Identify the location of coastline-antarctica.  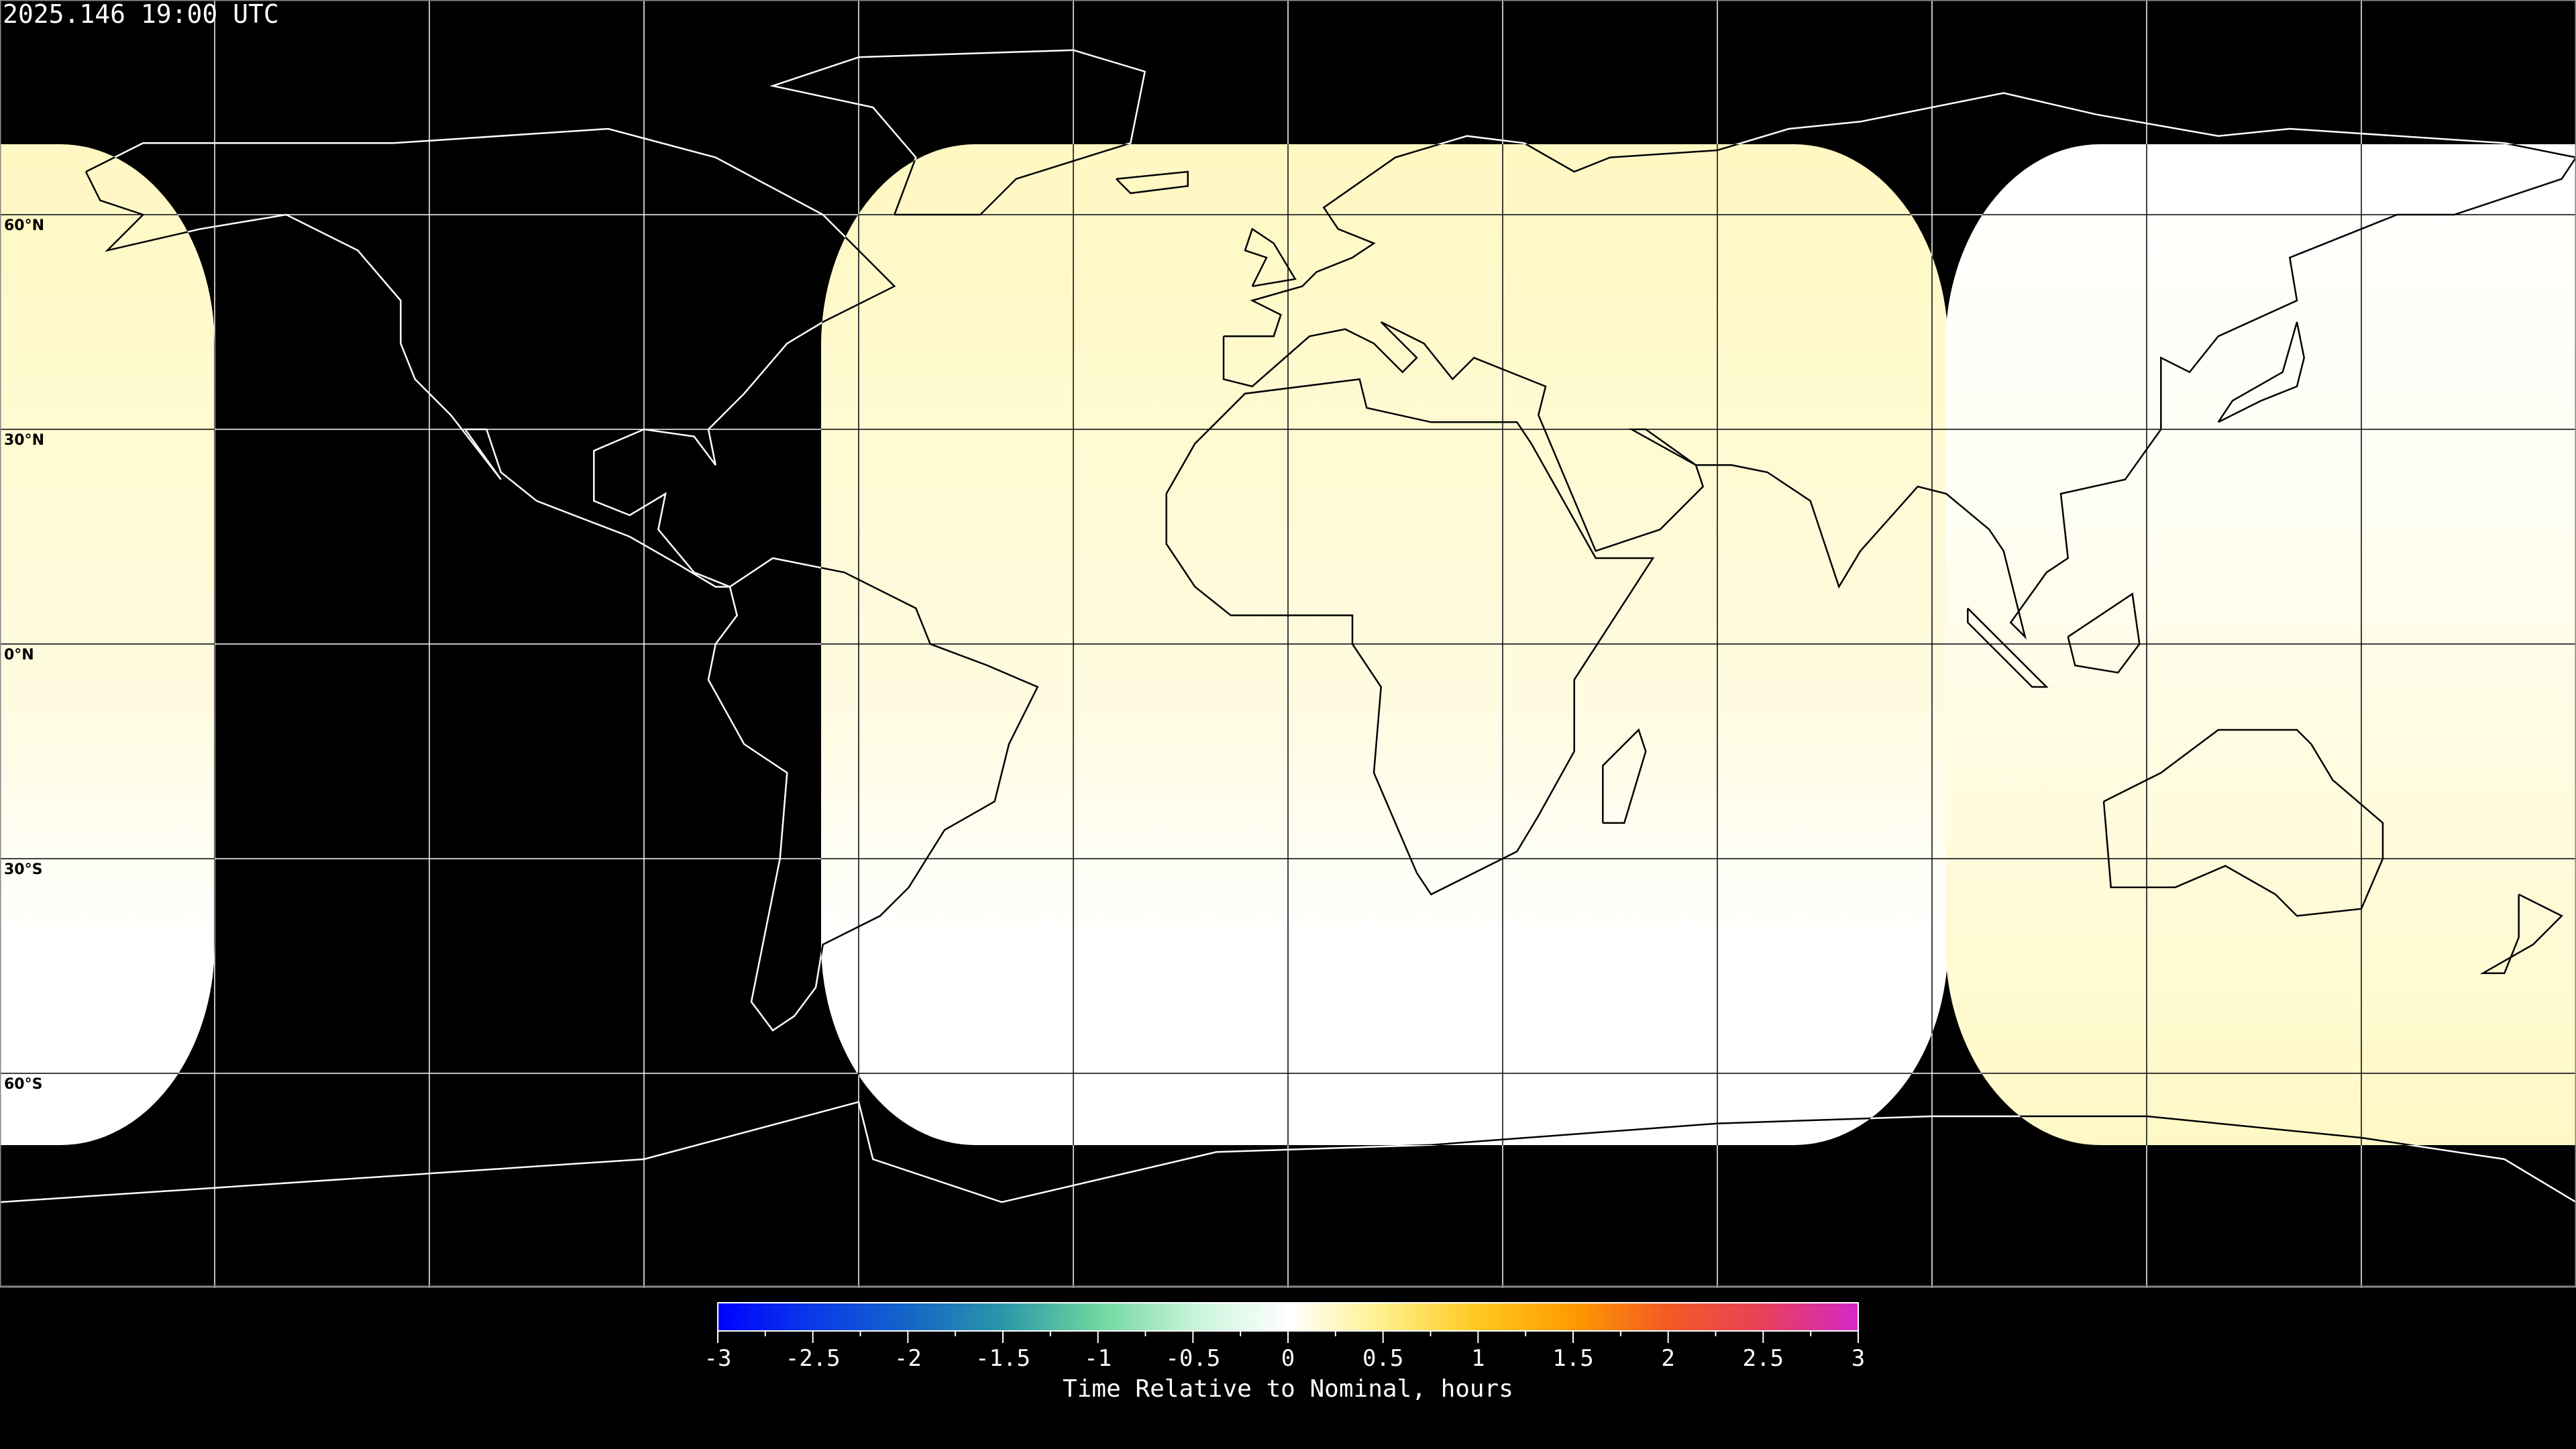
(1288, 1123).